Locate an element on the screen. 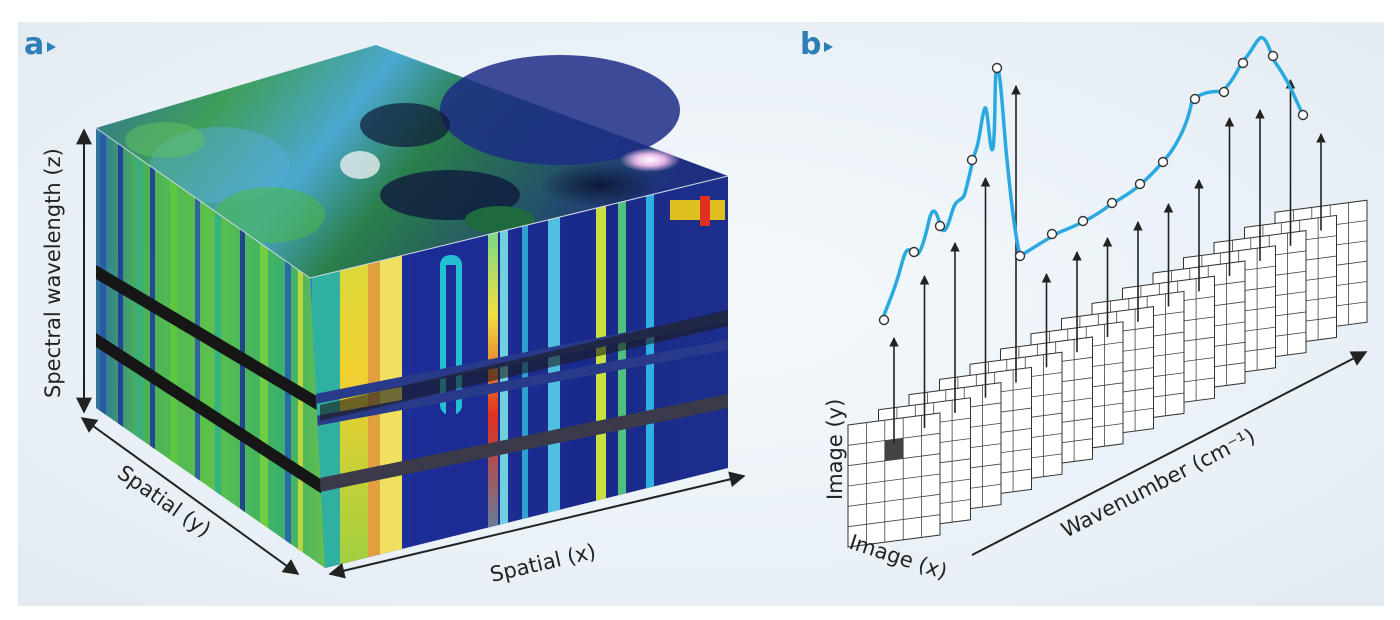  panel-a-arrow-icon is located at coordinates (52, 47).